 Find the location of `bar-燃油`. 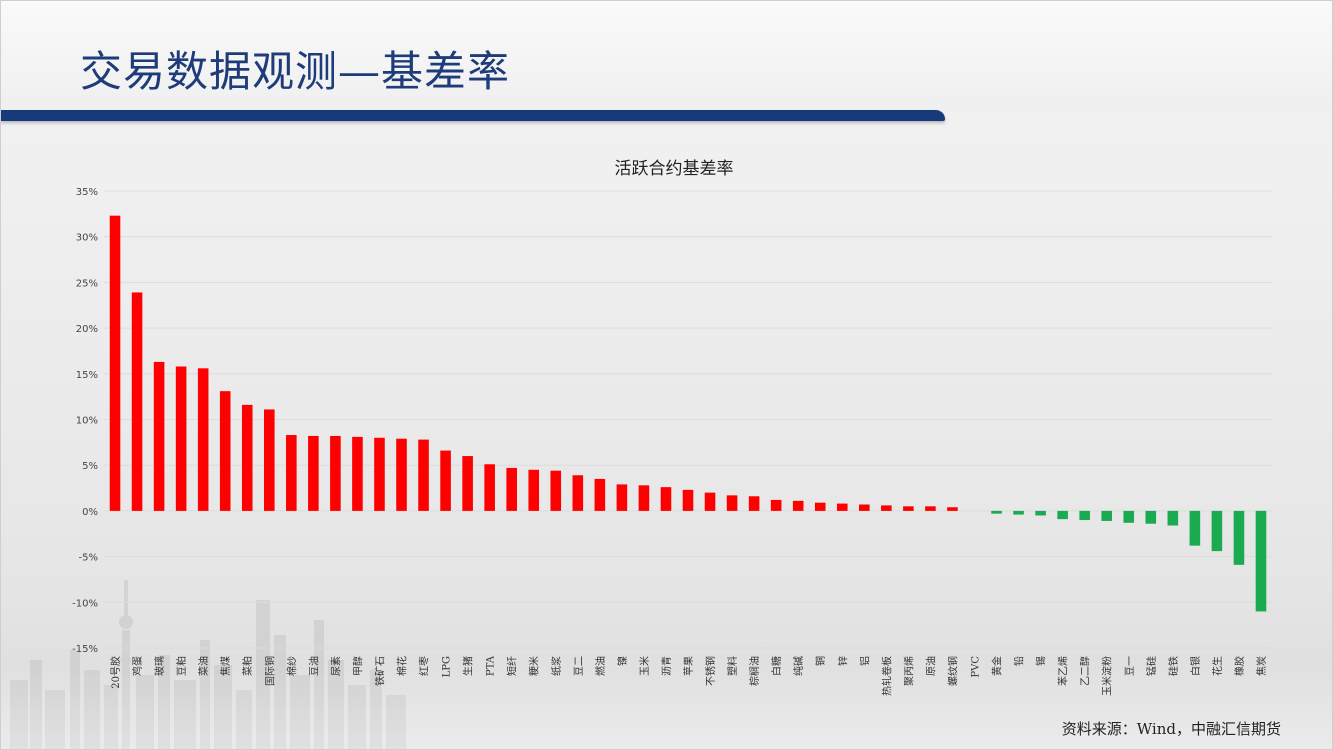

bar-燃油 is located at coordinates (600, 494).